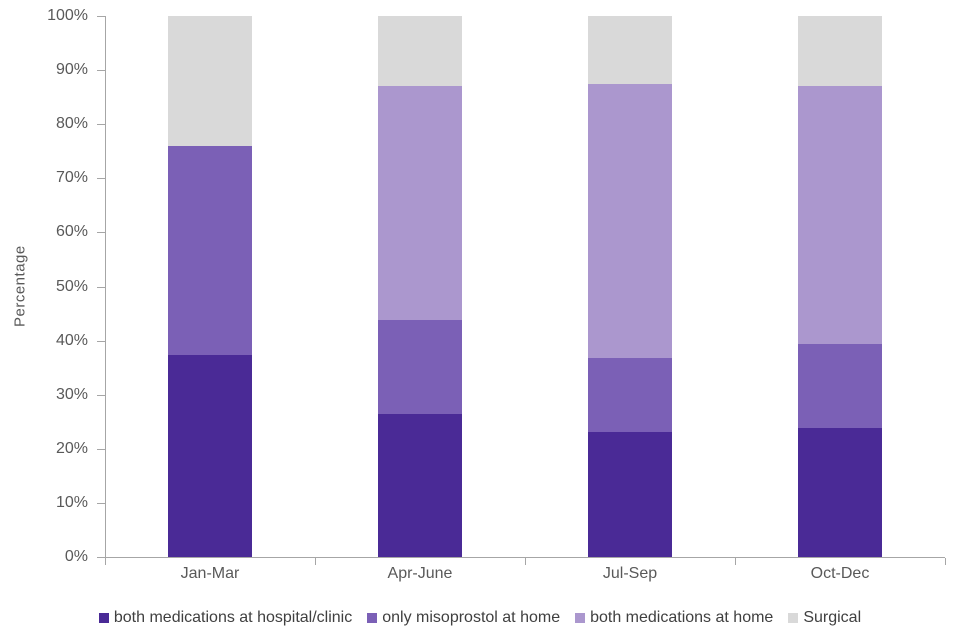 This screenshot has width=960, height=640. What do you see at coordinates (521, 557) in the screenshot?
I see `x-axis-line` at bounding box center [521, 557].